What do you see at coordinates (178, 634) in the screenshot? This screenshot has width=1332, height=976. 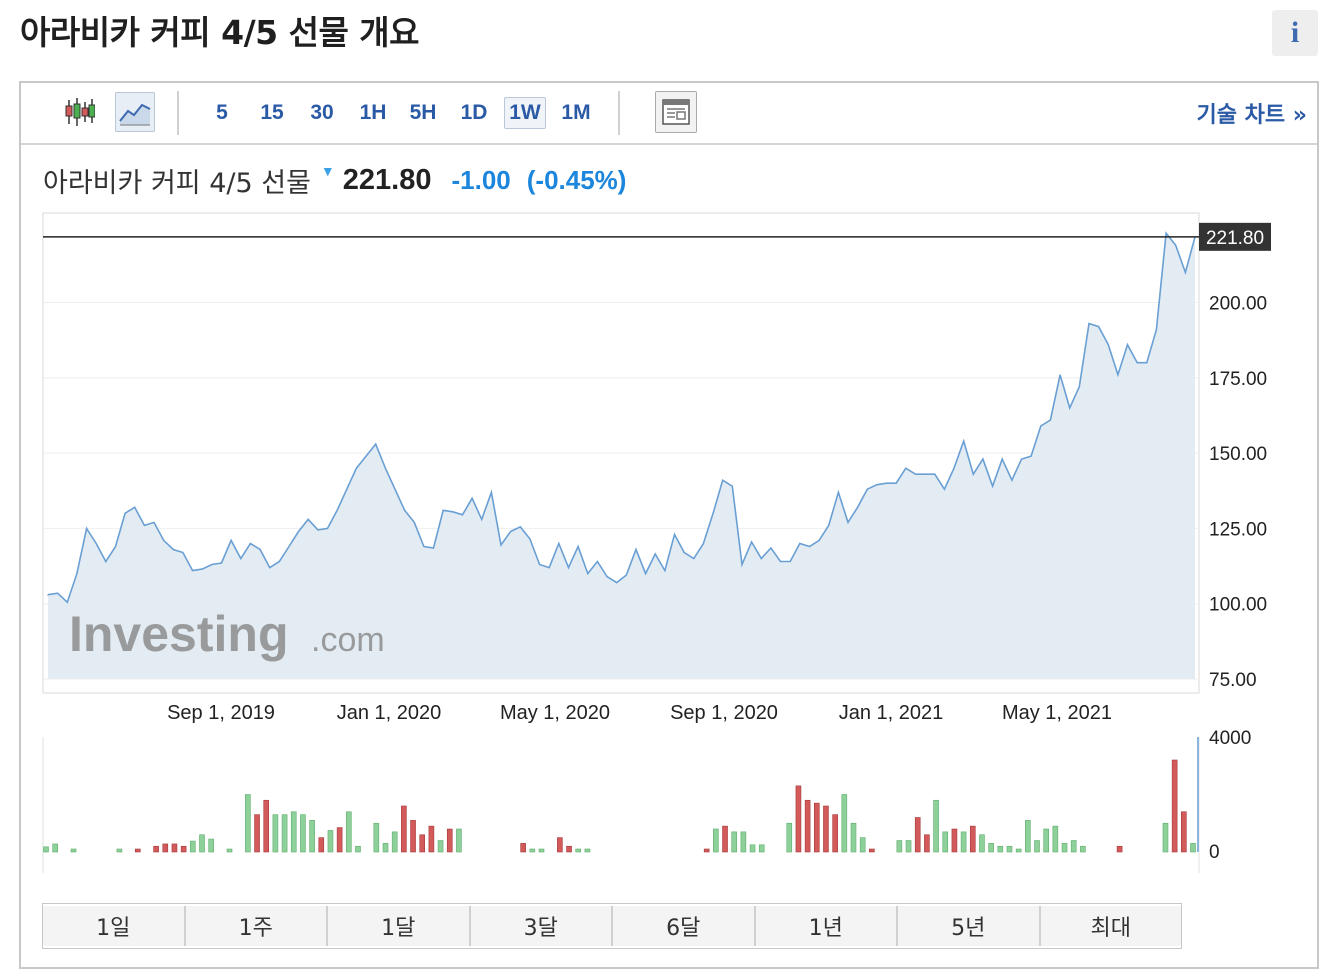 I see `investing-watermark: Investing` at bounding box center [178, 634].